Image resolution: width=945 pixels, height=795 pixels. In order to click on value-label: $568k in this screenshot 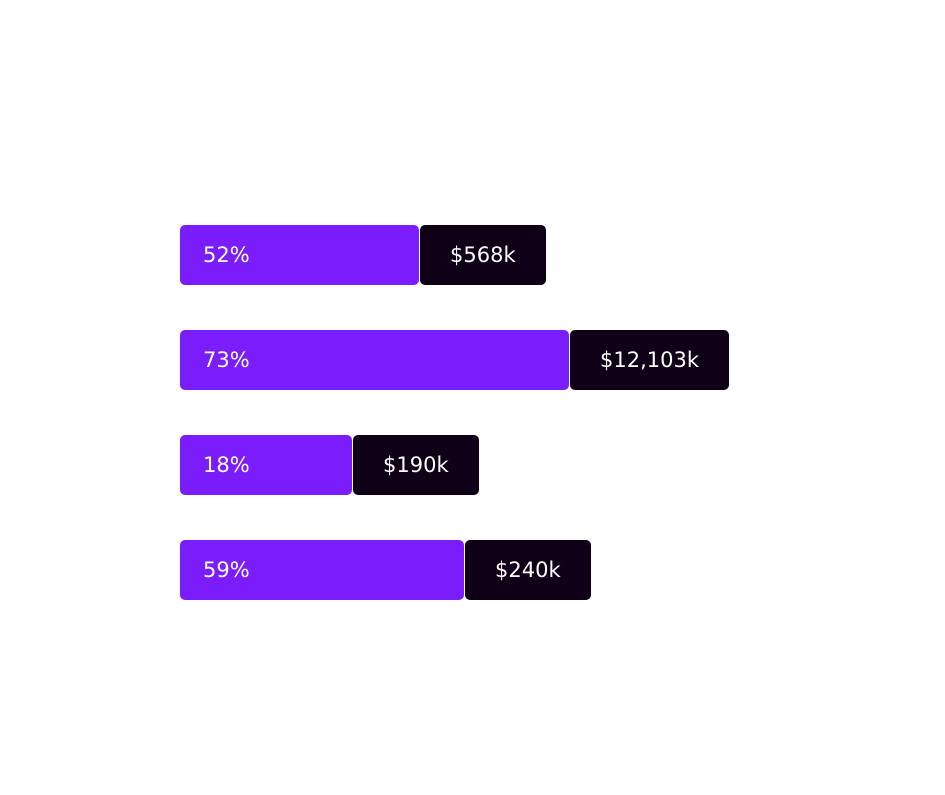, I will do `click(483, 255)`.